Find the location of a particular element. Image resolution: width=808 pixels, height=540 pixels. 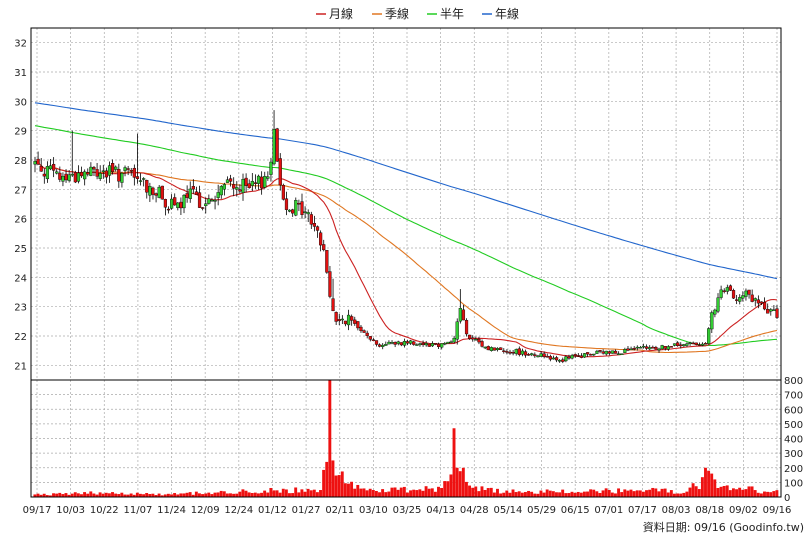

date-tick-label: 06/15 is located at coordinates (575, 510).